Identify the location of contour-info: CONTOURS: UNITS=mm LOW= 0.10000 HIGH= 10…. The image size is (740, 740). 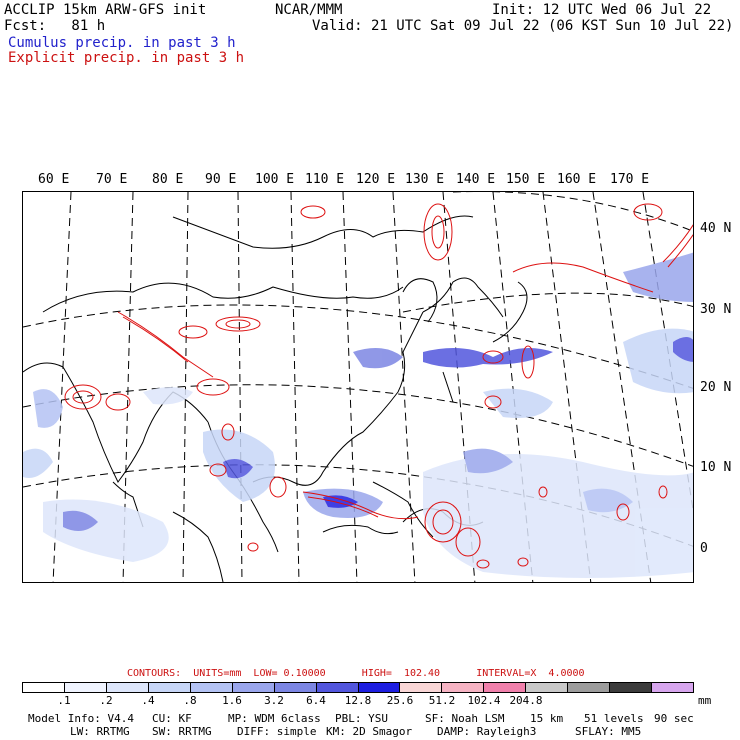
(356, 673).